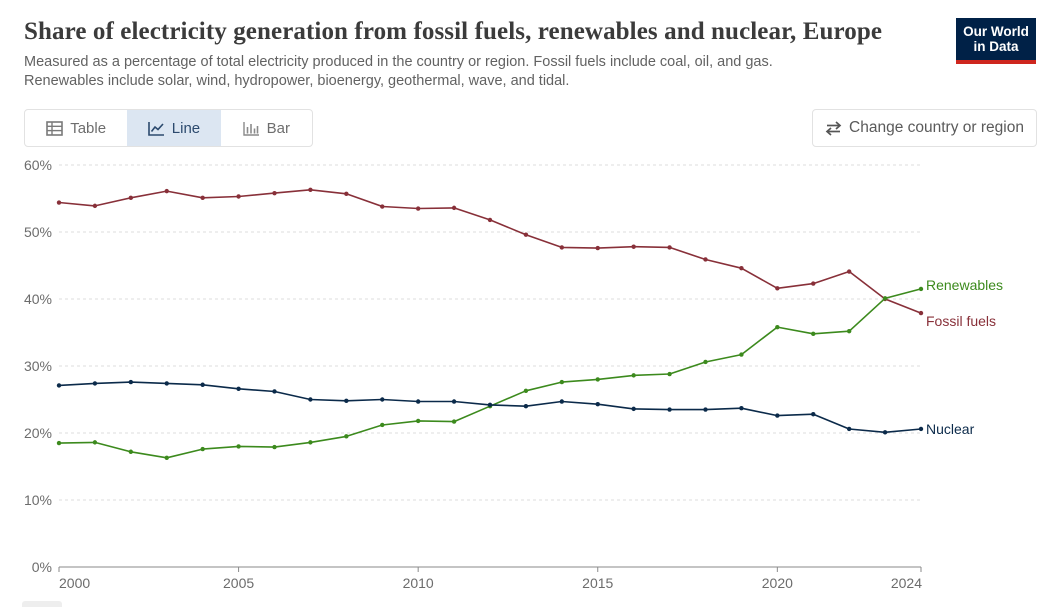 This screenshot has height=607, width=1043. What do you see at coordinates (38, 299) in the screenshot?
I see `y-tick-label: 40%` at bounding box center [38, 299].